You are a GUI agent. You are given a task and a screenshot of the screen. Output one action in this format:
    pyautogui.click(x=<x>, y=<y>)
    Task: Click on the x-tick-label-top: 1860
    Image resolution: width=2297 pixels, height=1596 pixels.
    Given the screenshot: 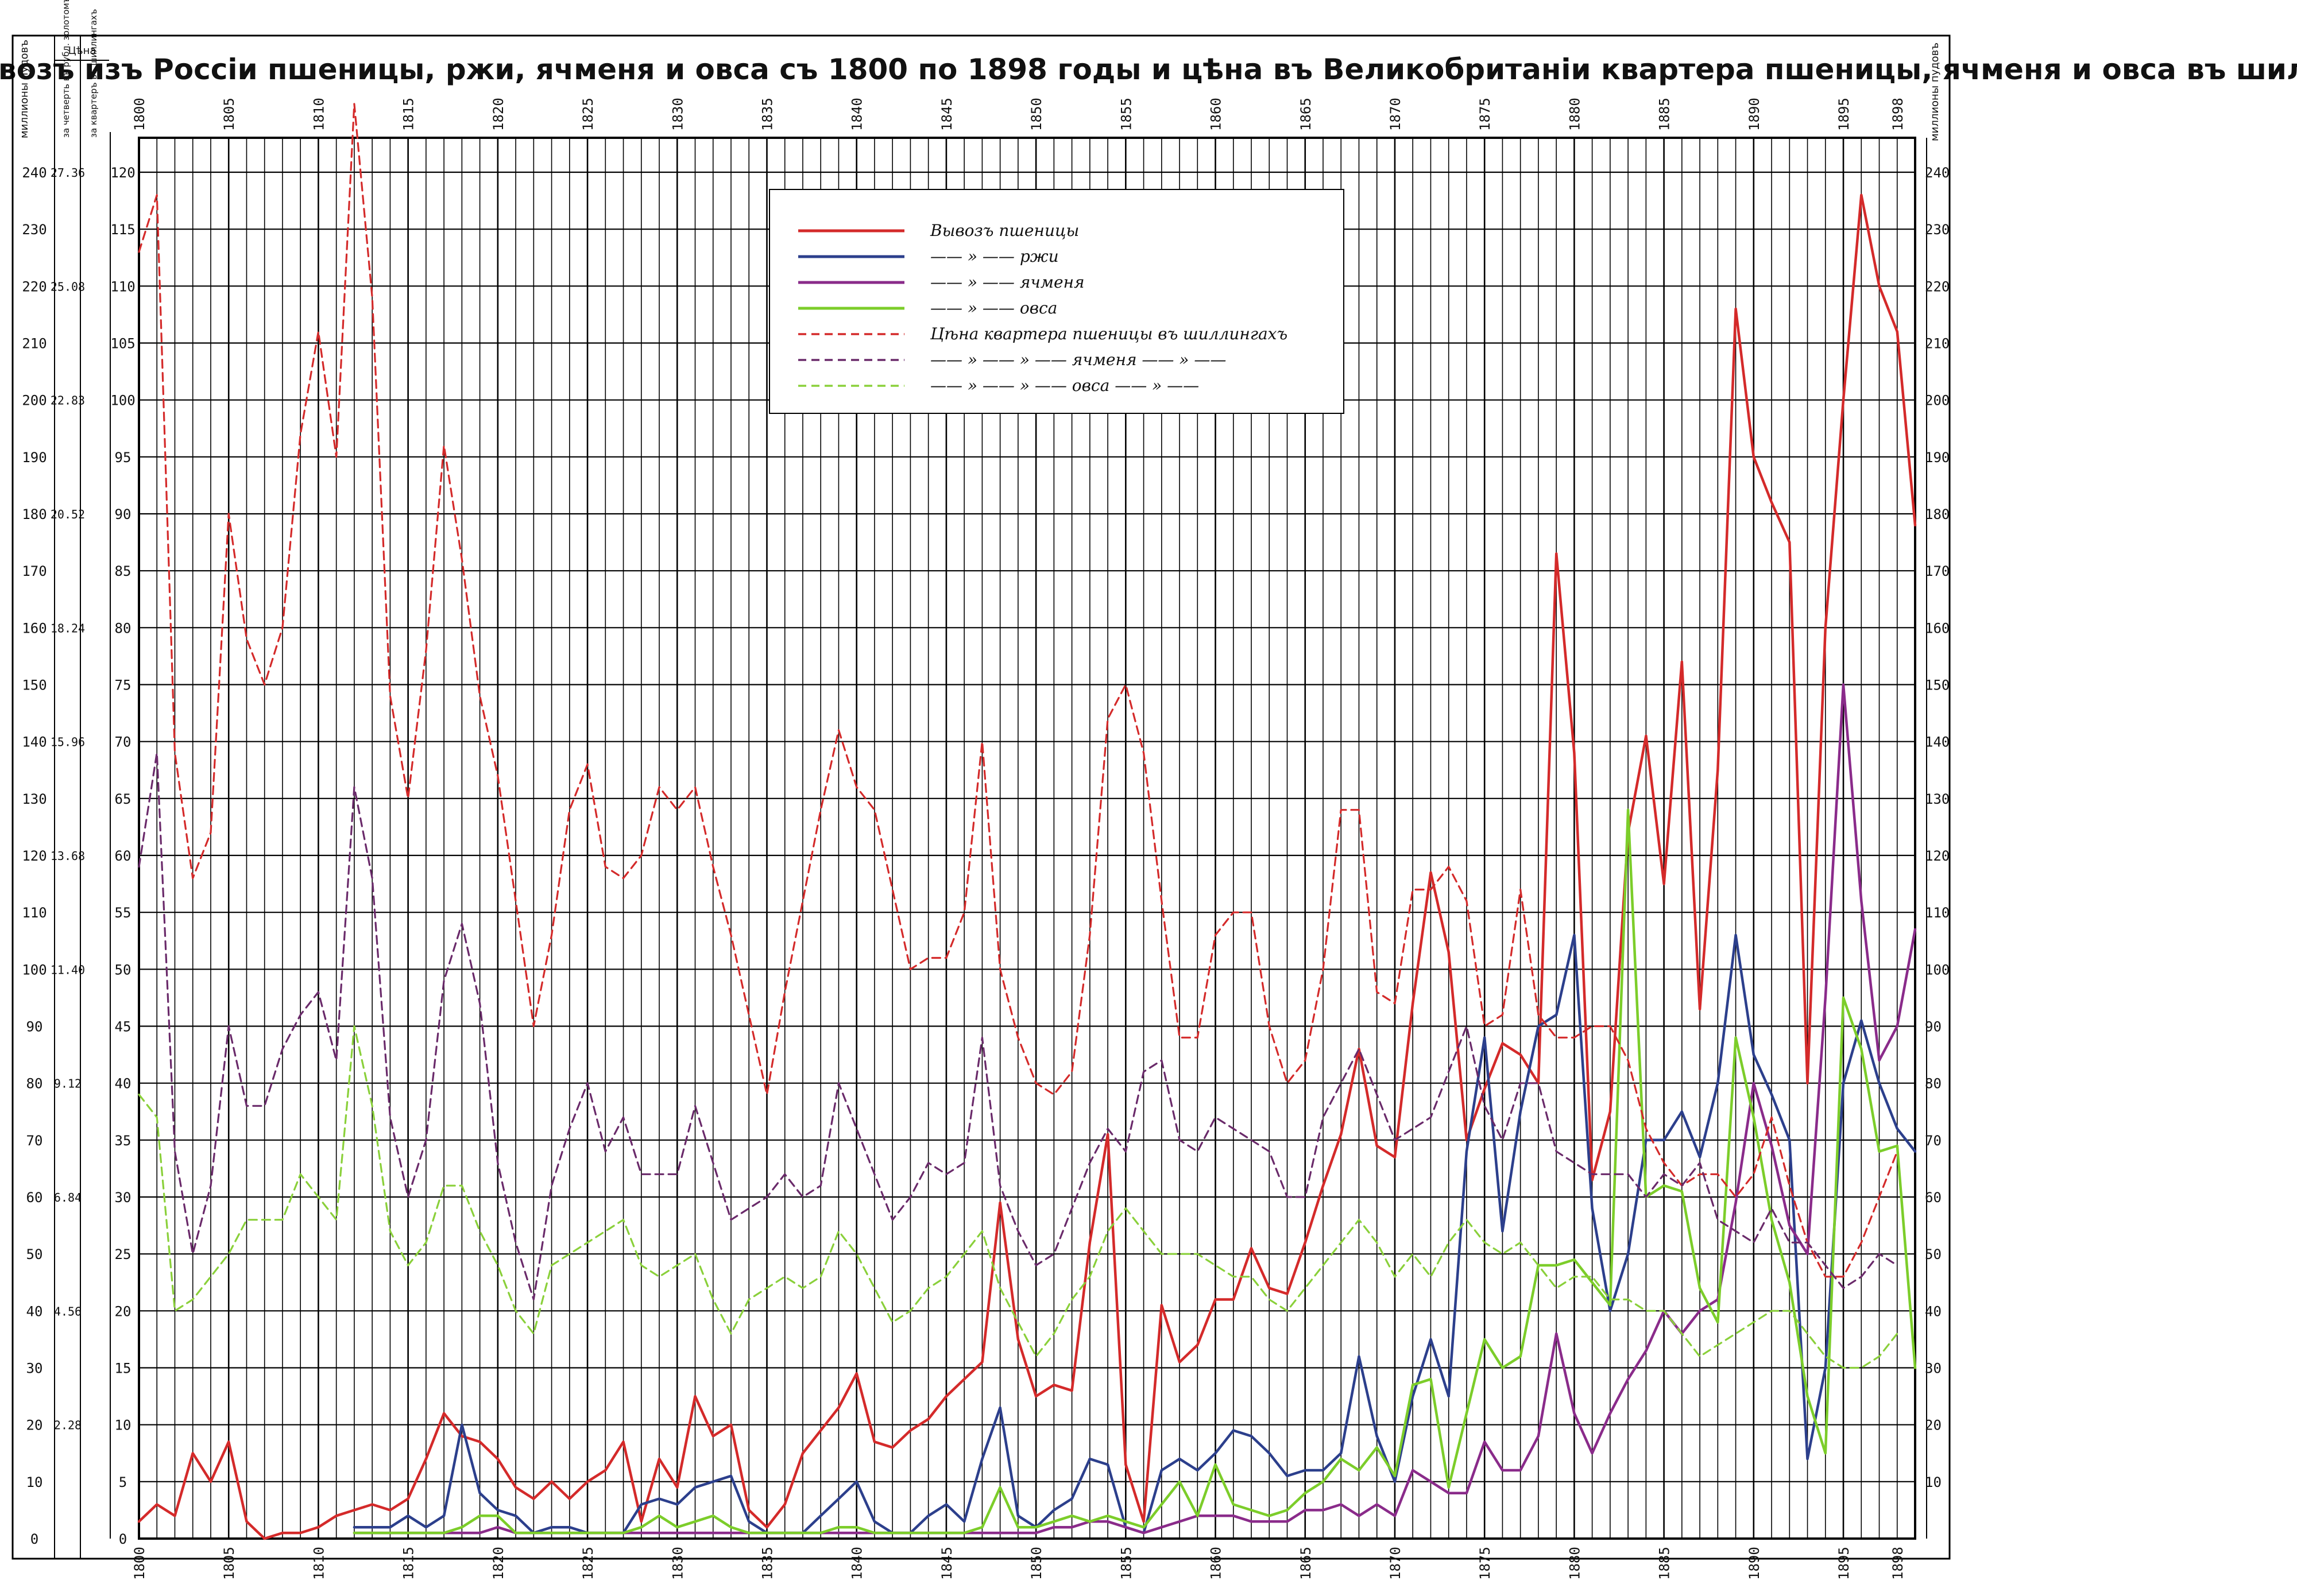 What is the action you would take?
    pyautogui.click(x=1216, y=114)
    